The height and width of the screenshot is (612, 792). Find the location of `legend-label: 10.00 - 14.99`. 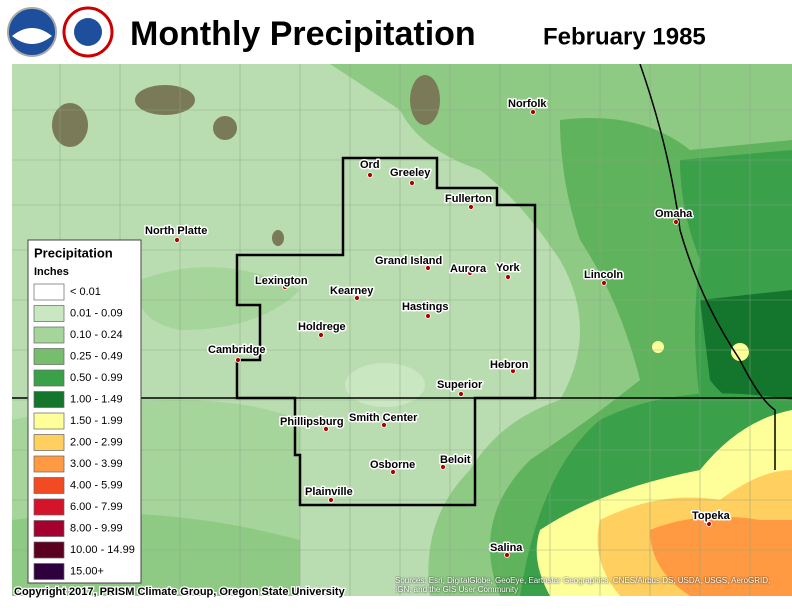

legend-label: 10.00 - 14.99 is located at coordinates (102, 550).